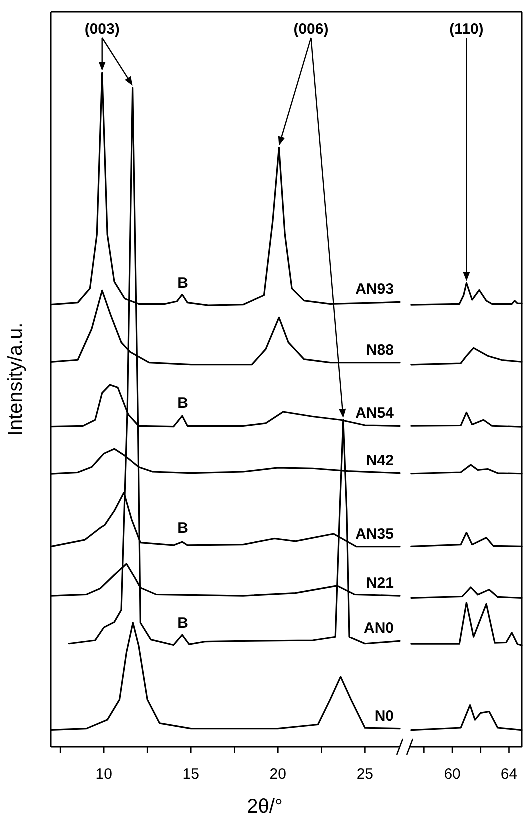  Describe the element at coordinates (375, 534) in the screenshot. I see `series-label: AN35` at that location.